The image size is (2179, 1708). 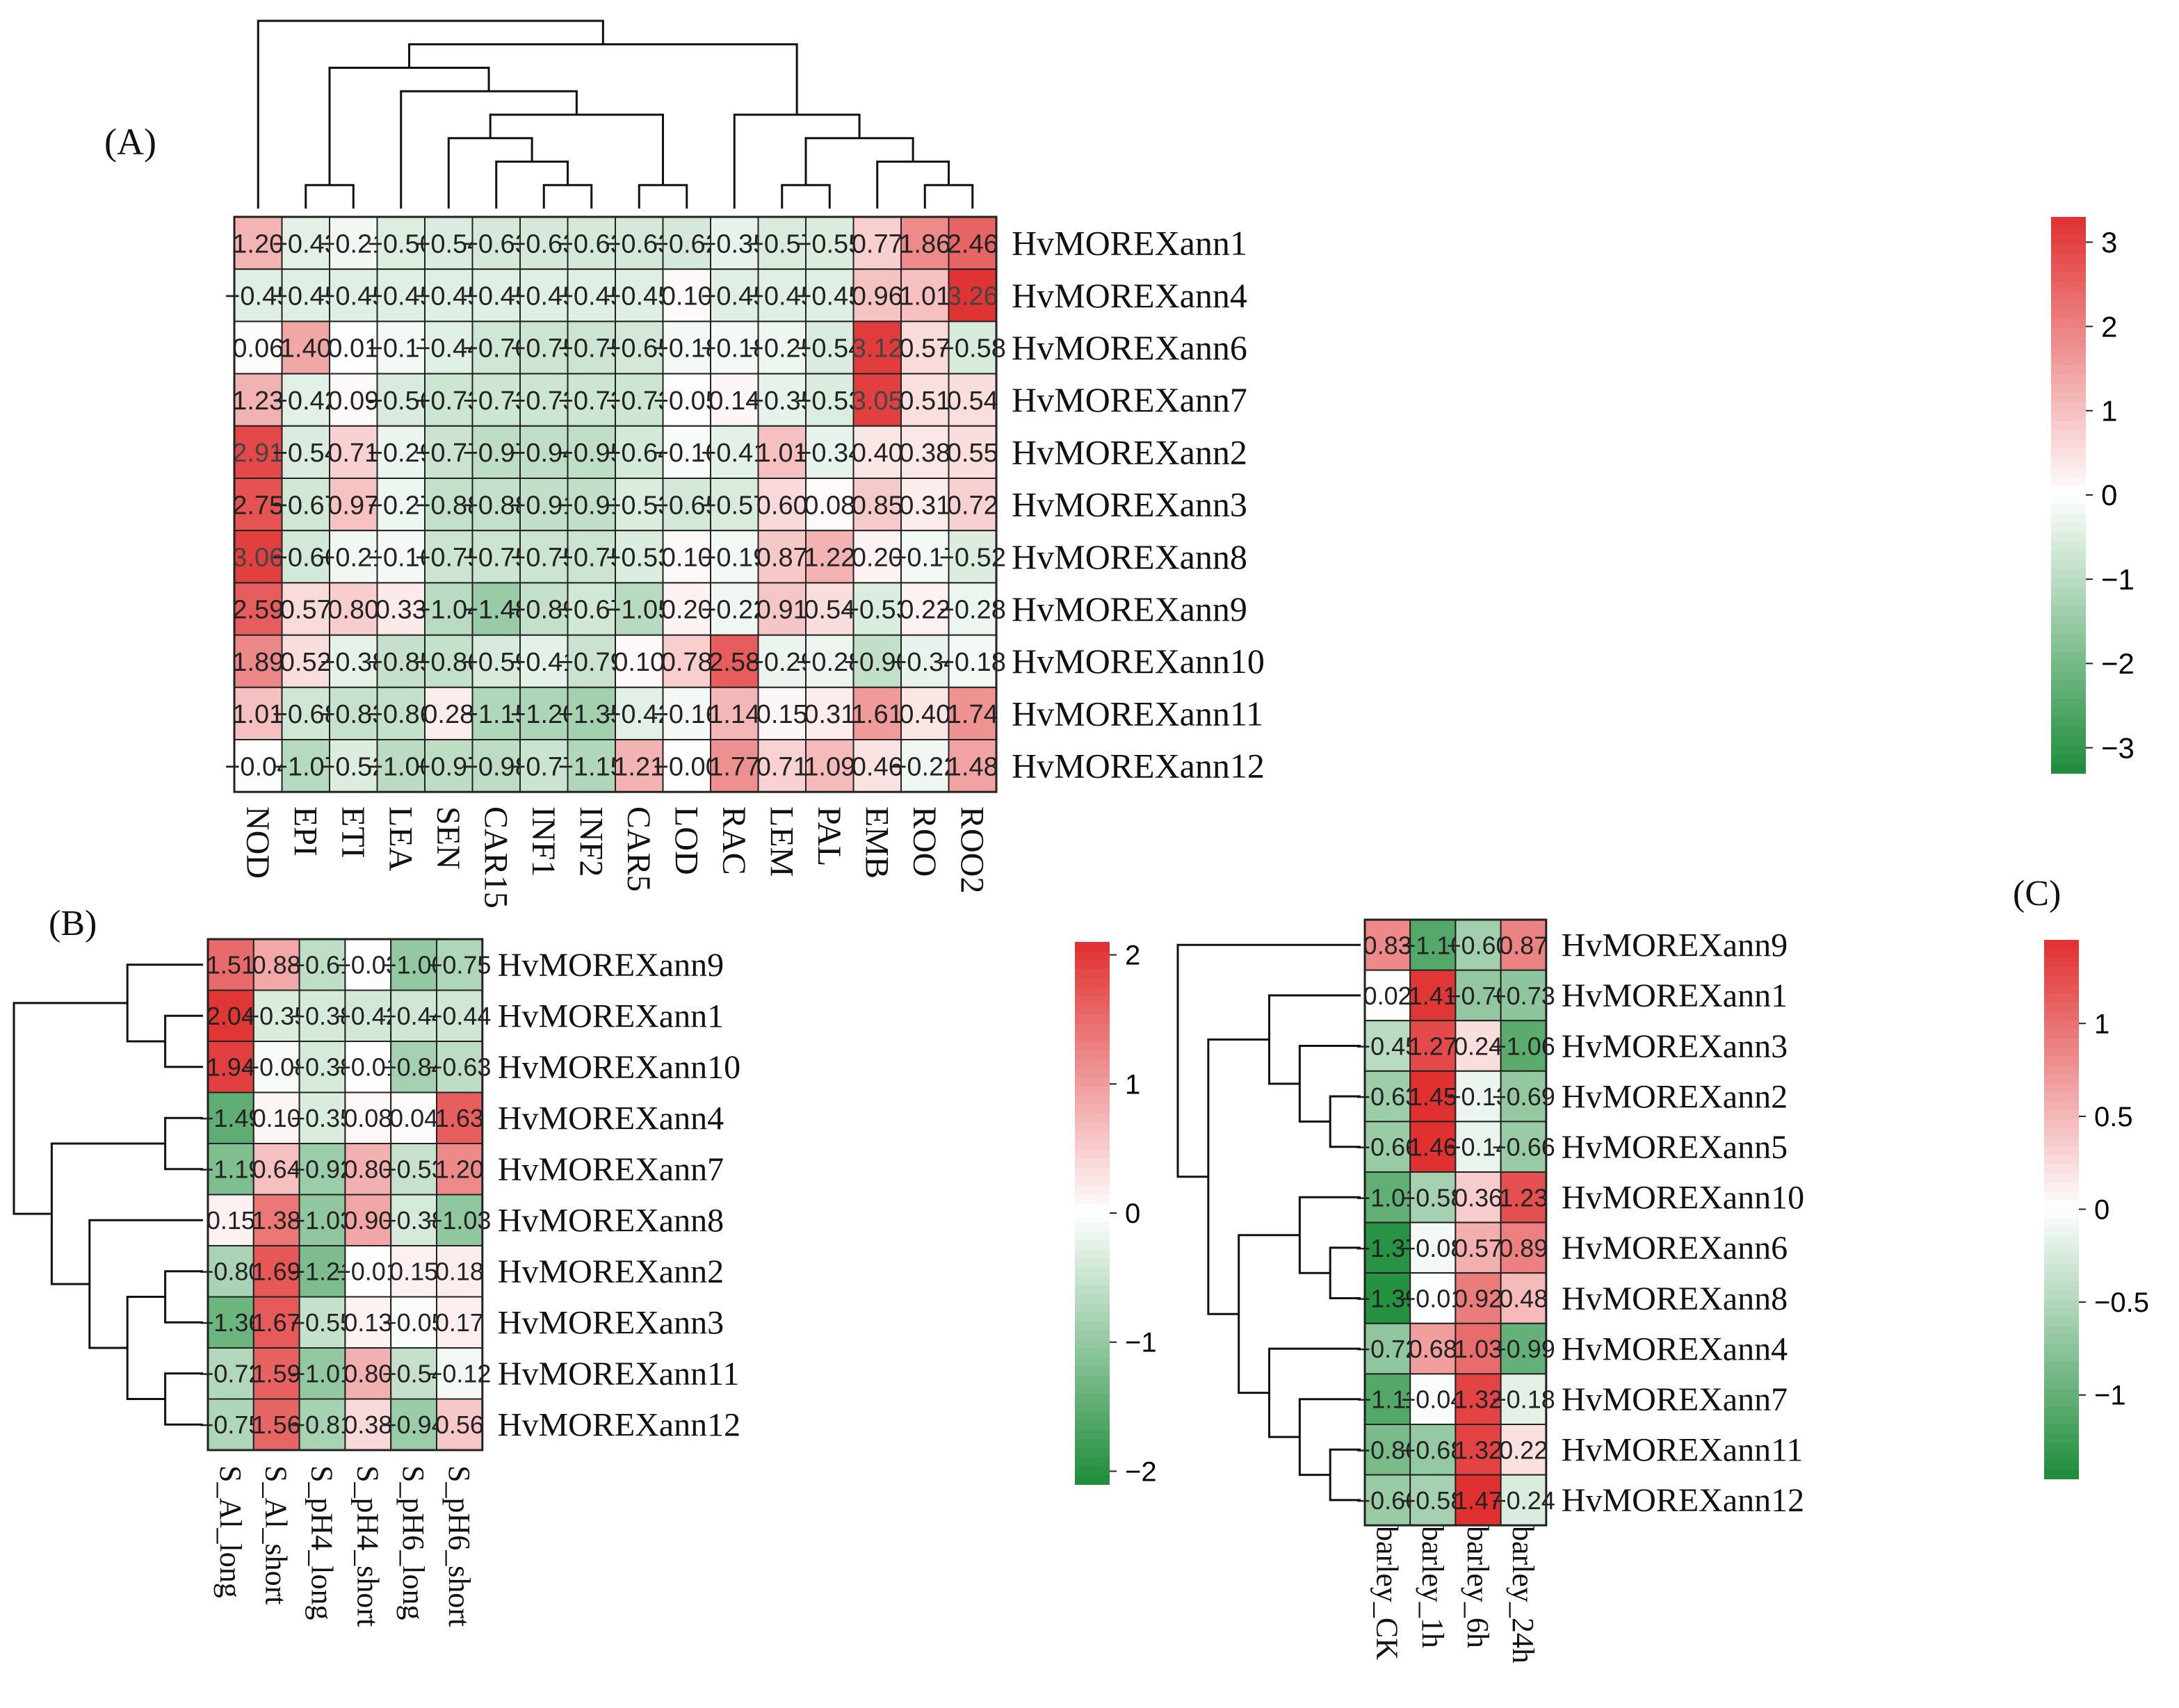 I want to click on row-label: HvMOREXann8, so click(x=611, y=1221).